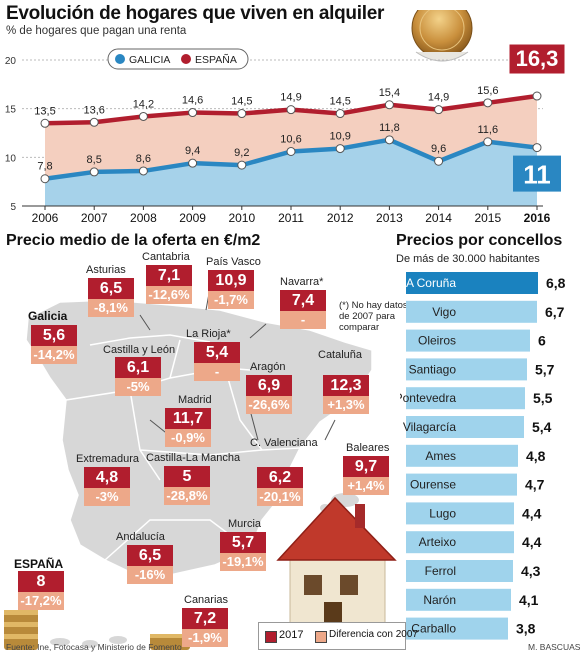 This screenshot has height=656, width=584. What do you see at coordinates (233, 262) in the screenshot?
I see `region-name-pais-vasco: País Vasco` at bounding box center [233, 262].